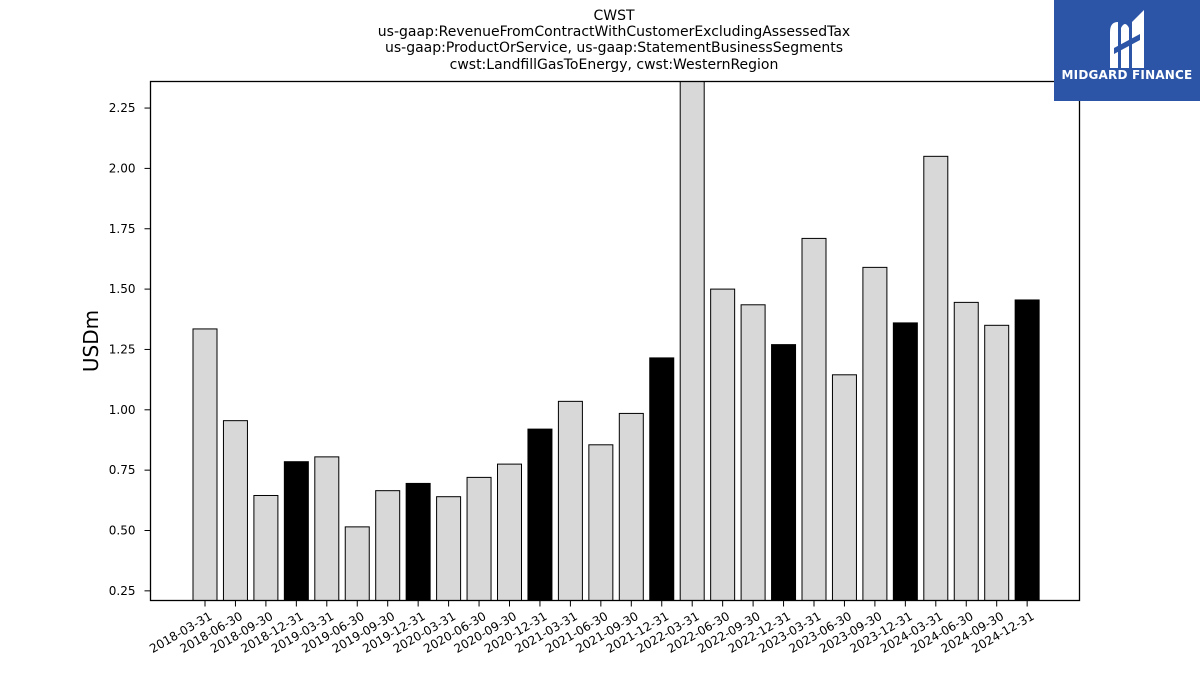 The width and height of the screenshot is (1200, 675). Describe the element at coordinates (122, 229) in the screenshot. I see `y-tick-label: 1.75` at that location.